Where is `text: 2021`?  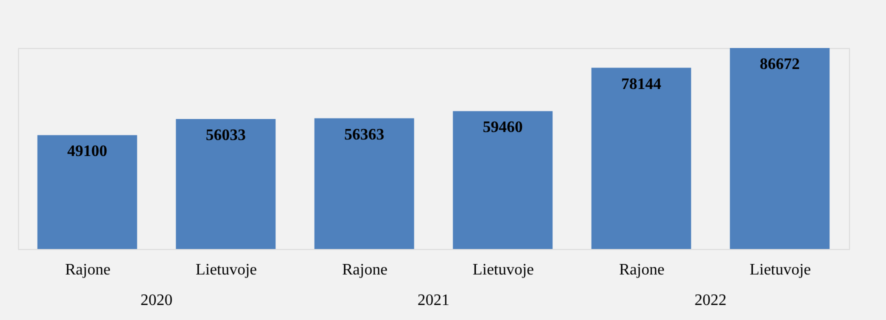
text: 2021 is located at coordinates (434, 300).